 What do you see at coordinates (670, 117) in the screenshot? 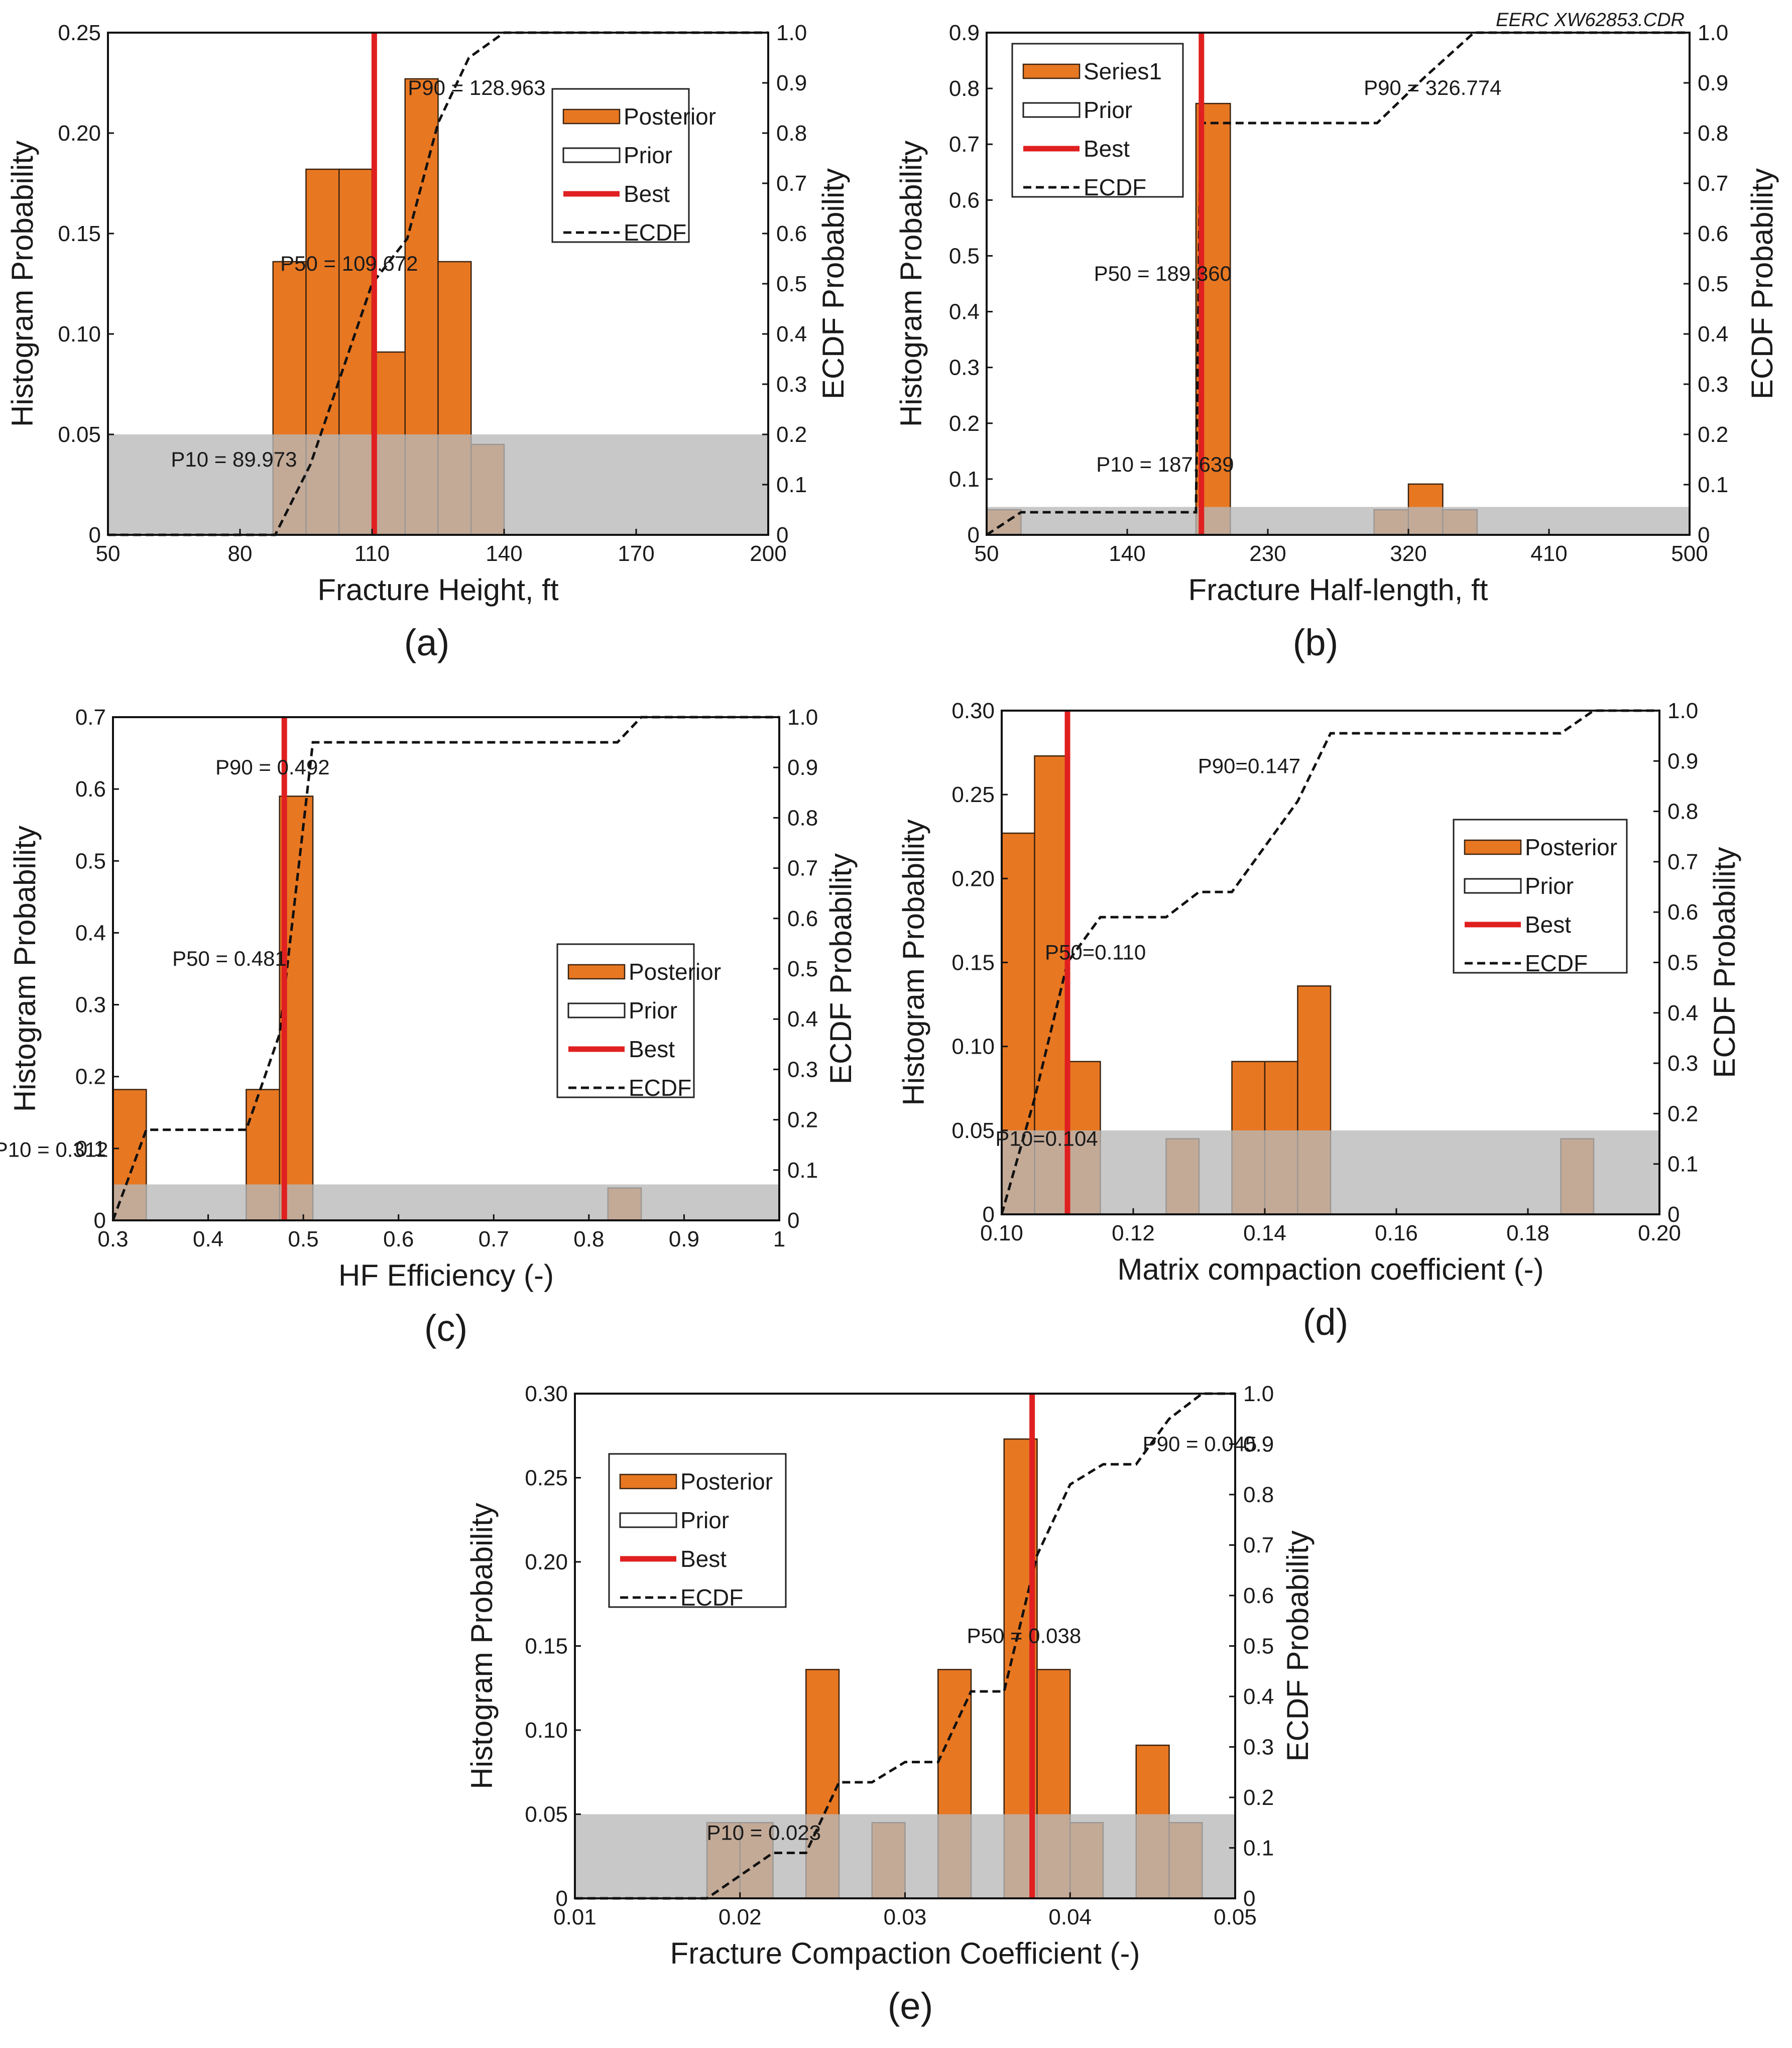
I see `legend-label: Posterior` at bounding box center [670, 117].